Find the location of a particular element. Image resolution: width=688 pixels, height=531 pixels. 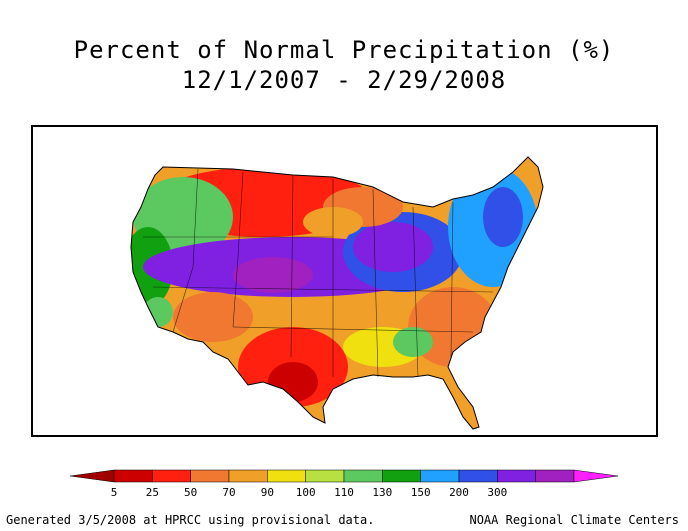

legend-tick-label: 70 is located at coordinates (228, 492).